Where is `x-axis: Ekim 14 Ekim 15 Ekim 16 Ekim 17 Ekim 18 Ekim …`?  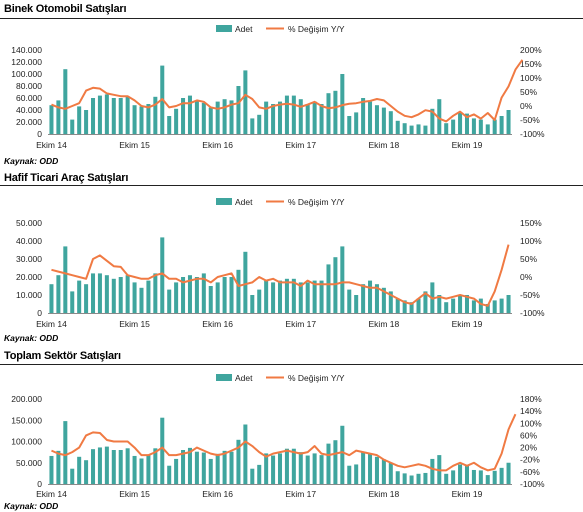 x-axis: Ekim 14 Ekim 15 Ekim 16 Ekim 17 Ekim 18 Ekim … is located at coordinates (259, 494).